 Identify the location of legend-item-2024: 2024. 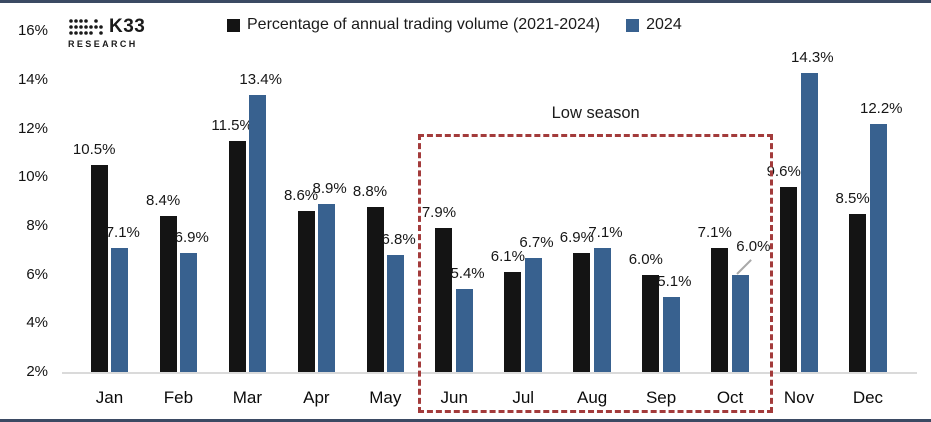
(654, 25).